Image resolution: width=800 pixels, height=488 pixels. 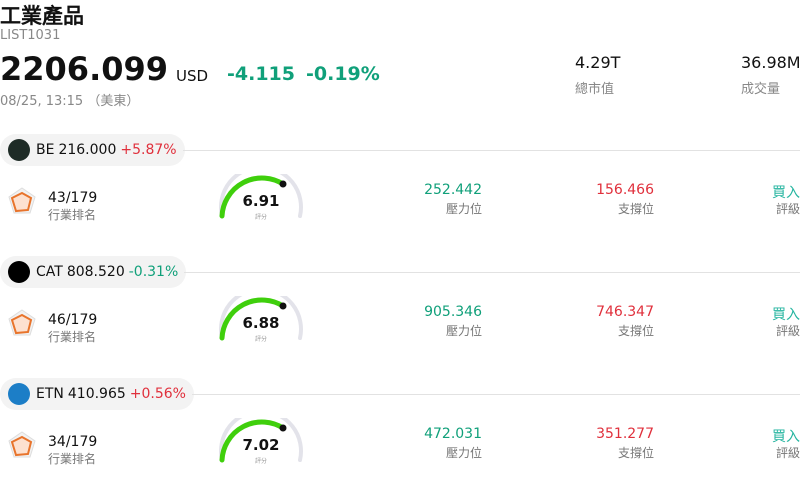 I want to click on currency: USD, so click(x=192, y=76).